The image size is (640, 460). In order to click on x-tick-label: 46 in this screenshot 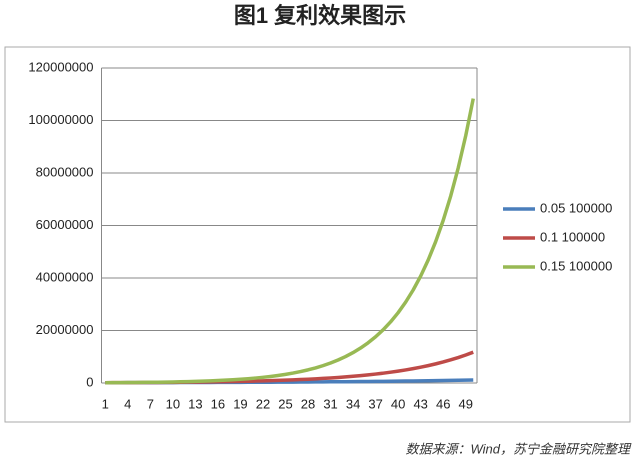, I will do `click(443, 403)`.